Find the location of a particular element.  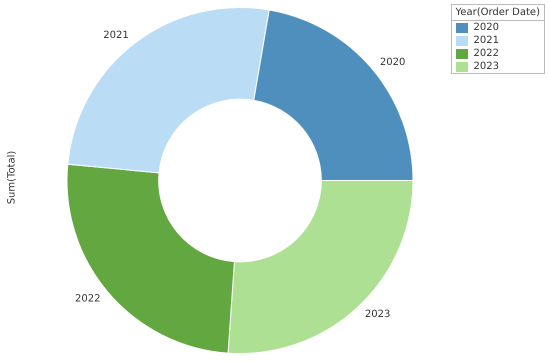

slice-label: 2020 is located at coordinates (393, 62).